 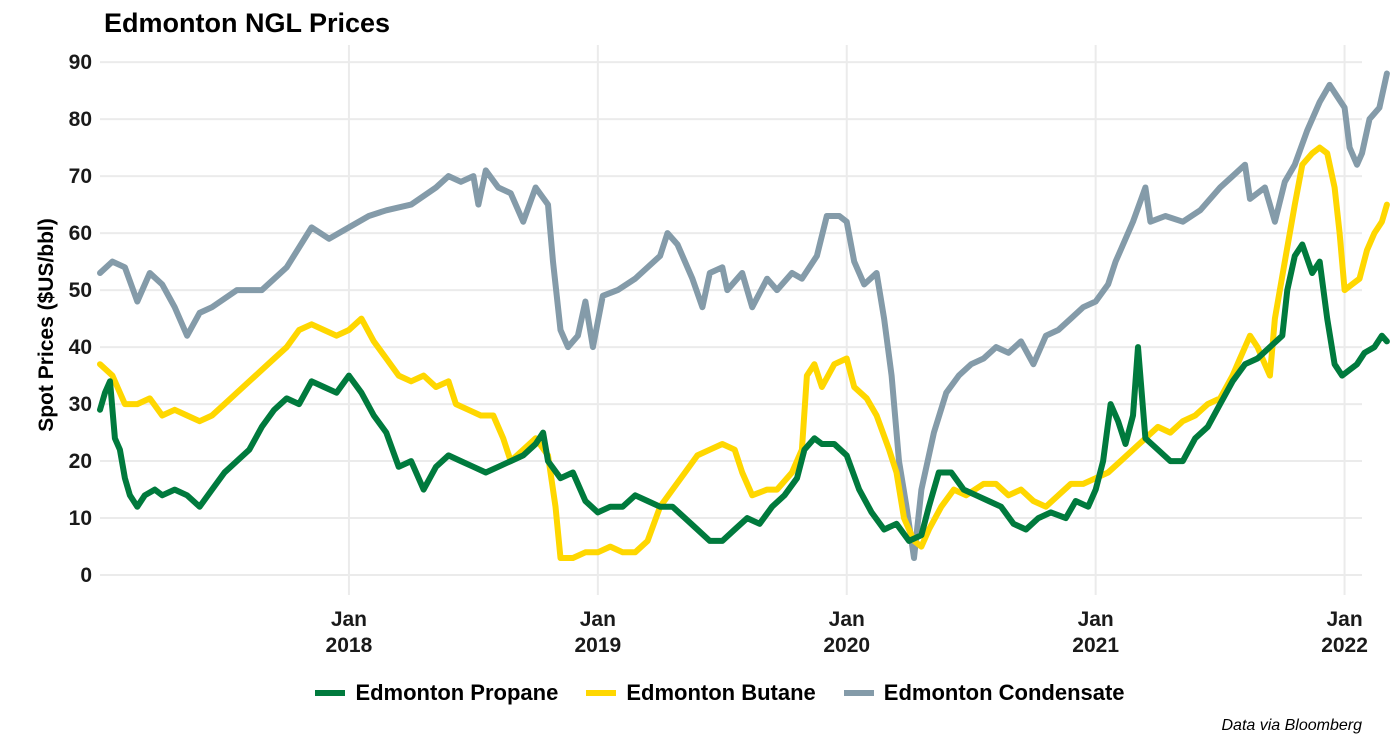 I want to click on legend-item-propane: Edmonton Propane, so click(x=436, y=693).